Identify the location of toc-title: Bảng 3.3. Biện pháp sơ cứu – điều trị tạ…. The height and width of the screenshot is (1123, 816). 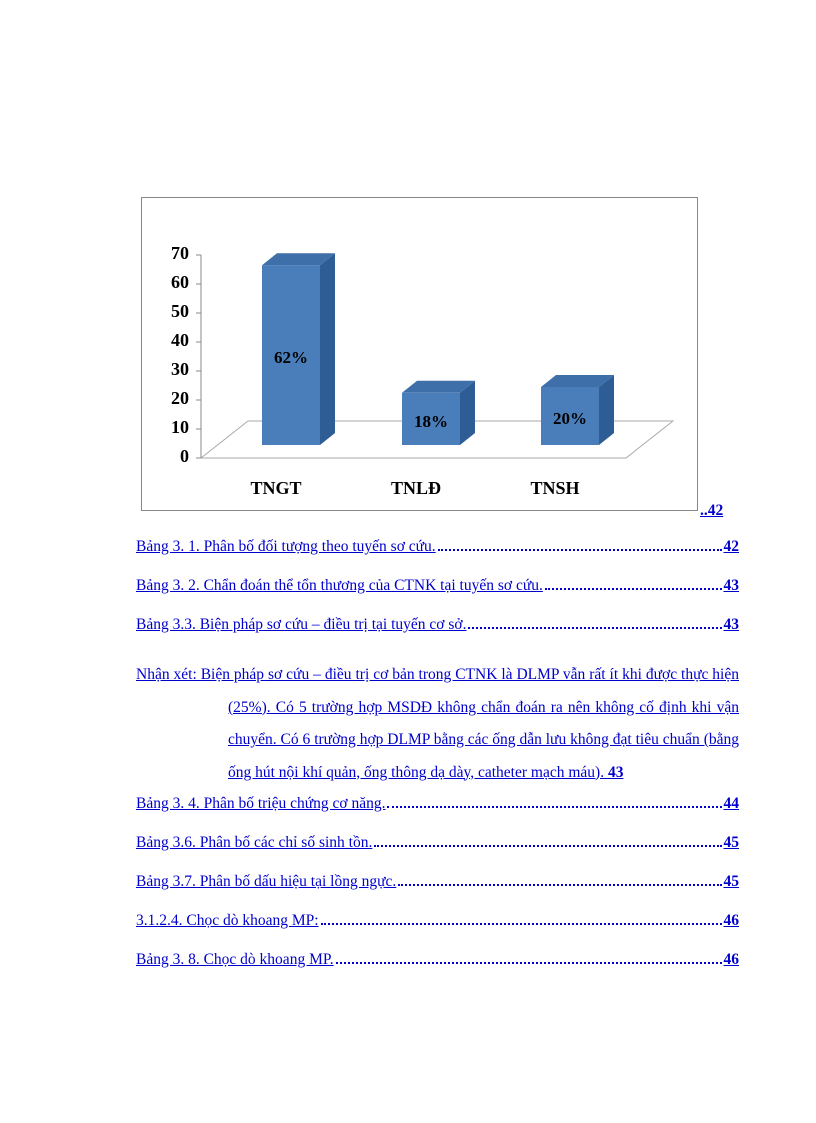
(301, 624).